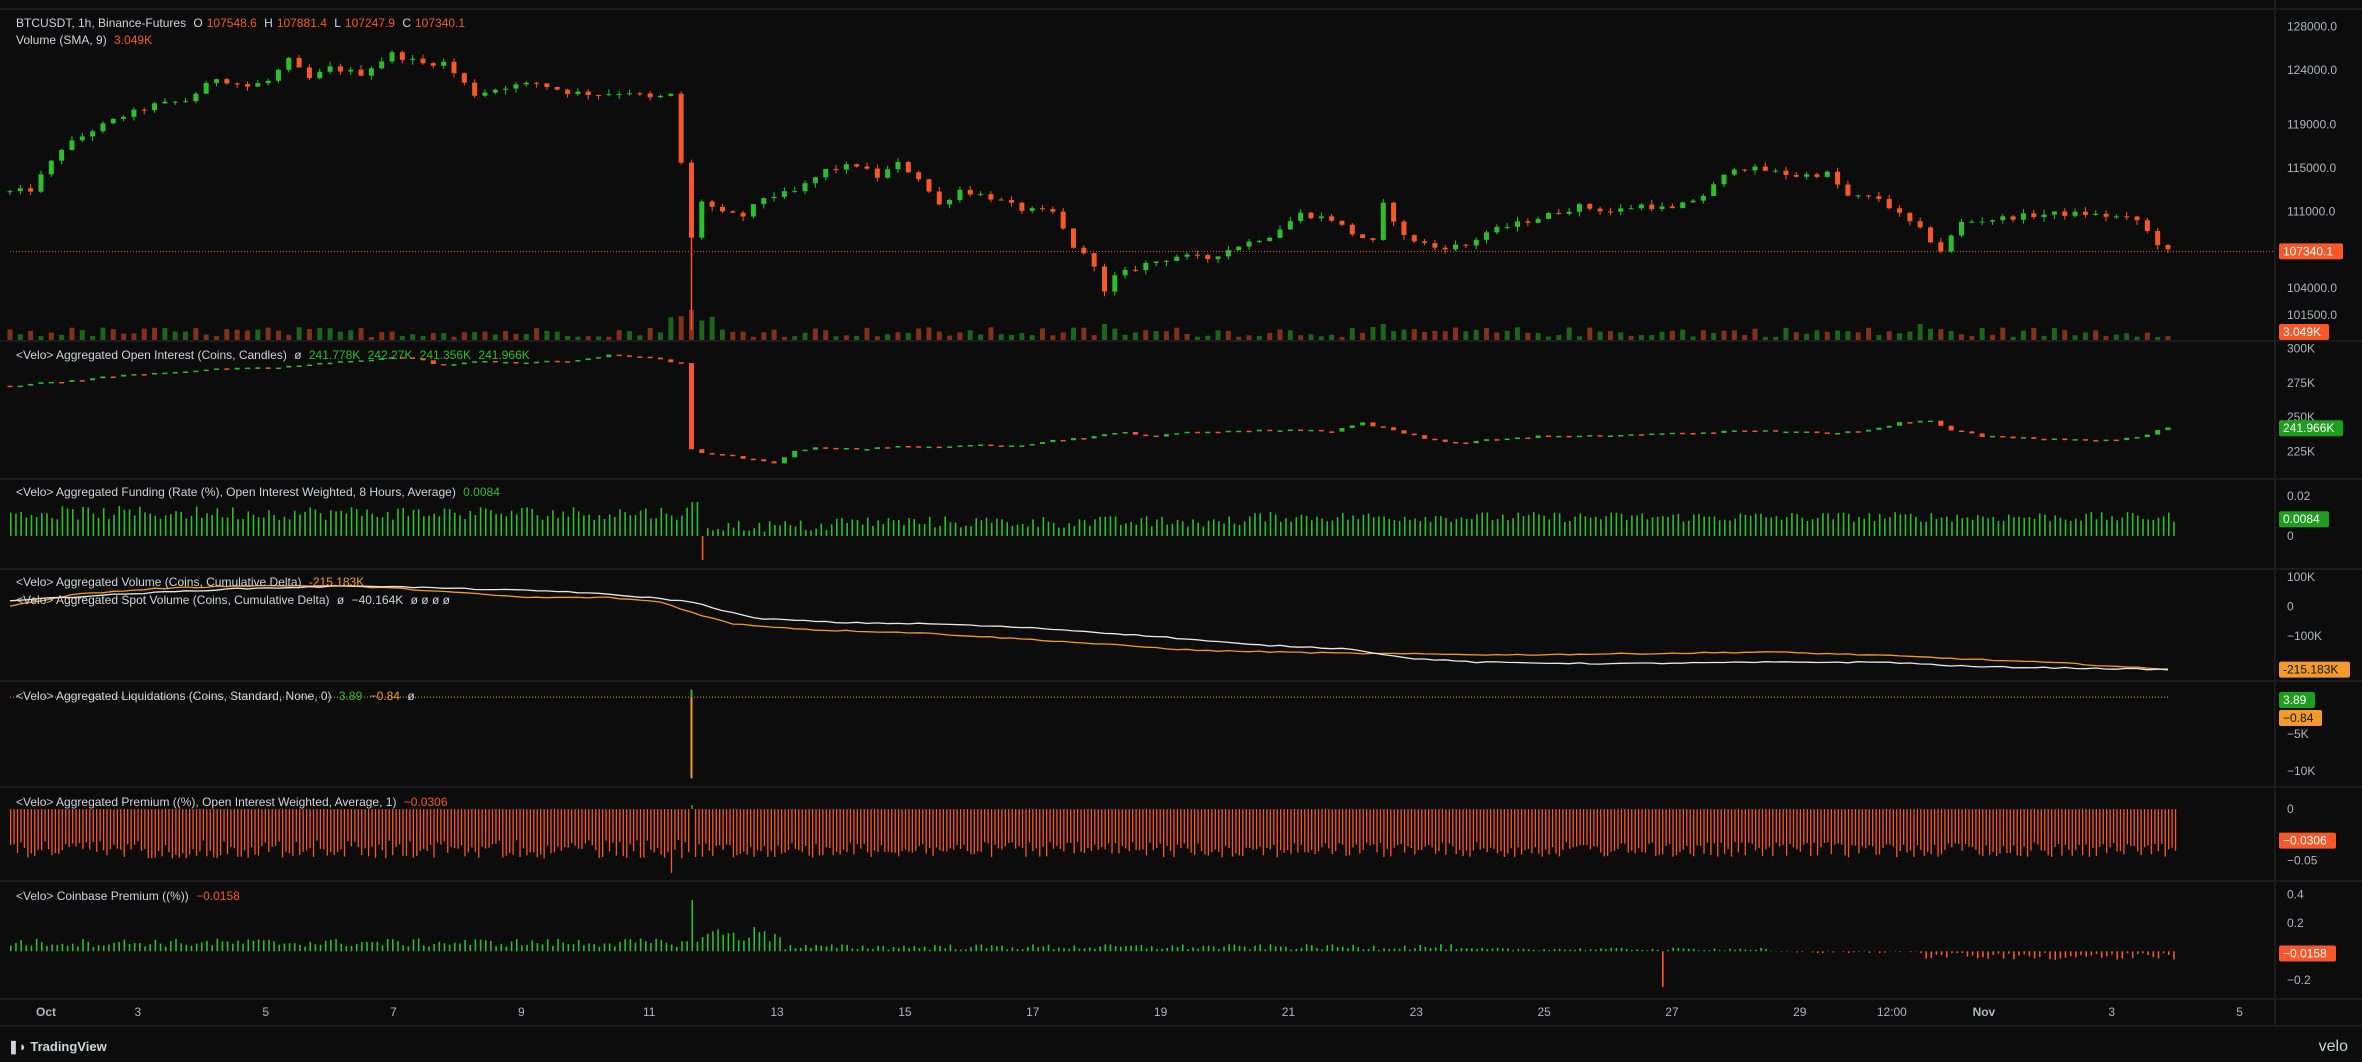 Image resolution: width=2362 pixels, height=1062 pixels. Describe the element at coordinates (61, 40) in the screenshot. I see `volume-label: Volume (SMA, 9)` at that location.